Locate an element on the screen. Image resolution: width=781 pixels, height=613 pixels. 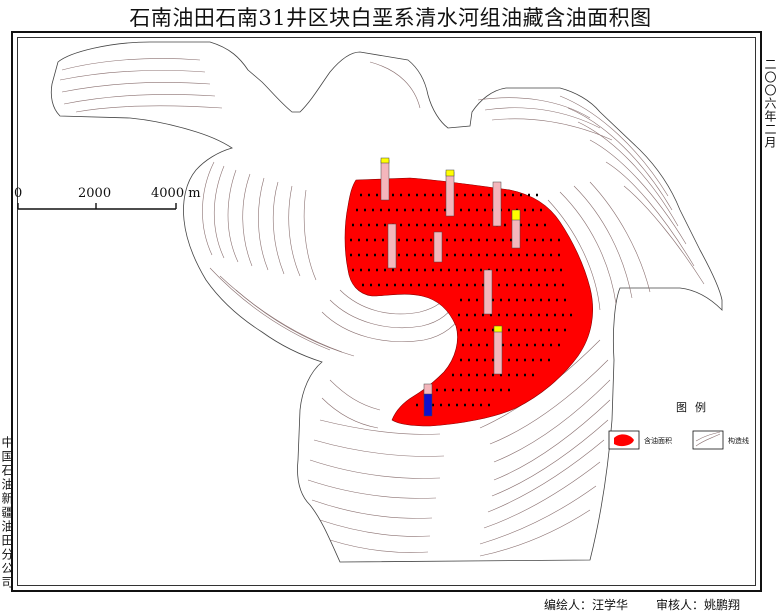
scale-label-2000: 2000 is located at coordinates (95, 193).